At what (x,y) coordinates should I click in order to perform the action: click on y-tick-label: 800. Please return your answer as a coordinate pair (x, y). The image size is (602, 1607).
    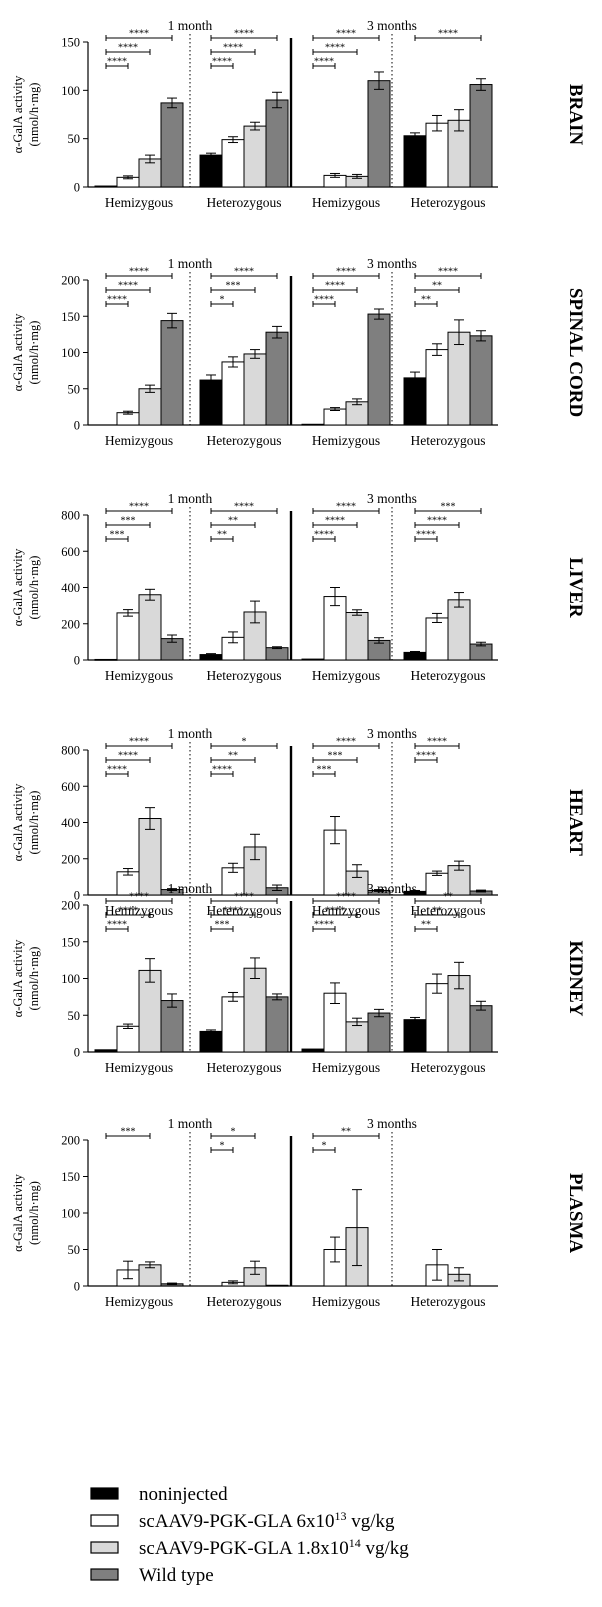
    Looking at the image, I should click on (70, 751).